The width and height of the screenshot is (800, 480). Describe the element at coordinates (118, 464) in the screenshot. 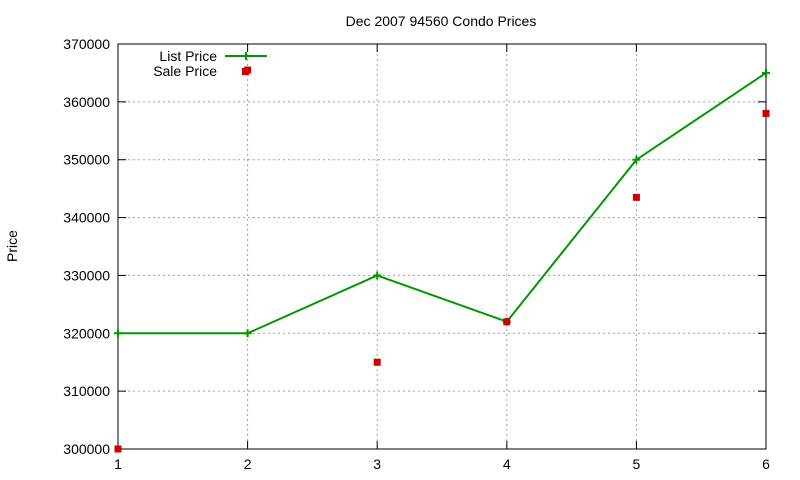

I see `x-tick-label: 1` at that location.